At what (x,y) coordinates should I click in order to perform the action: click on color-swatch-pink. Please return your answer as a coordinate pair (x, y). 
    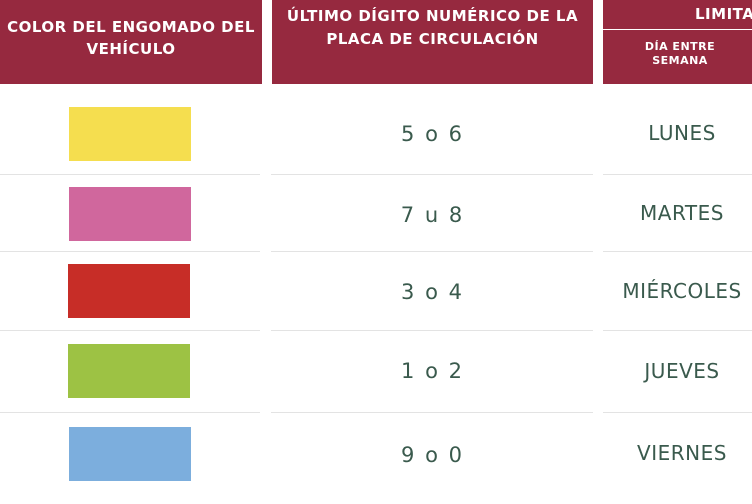
    Looking at the image, I should click on (130, 214).